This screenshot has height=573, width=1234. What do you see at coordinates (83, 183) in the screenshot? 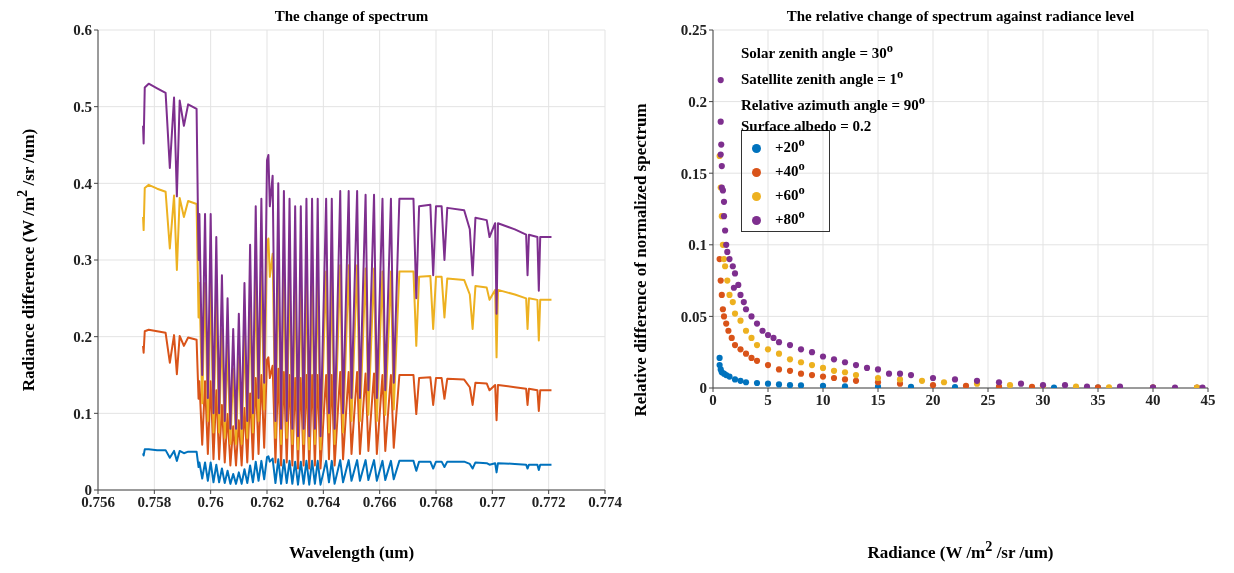
I see `y-tick-label: 0.4` at bounding box center [83, 183].